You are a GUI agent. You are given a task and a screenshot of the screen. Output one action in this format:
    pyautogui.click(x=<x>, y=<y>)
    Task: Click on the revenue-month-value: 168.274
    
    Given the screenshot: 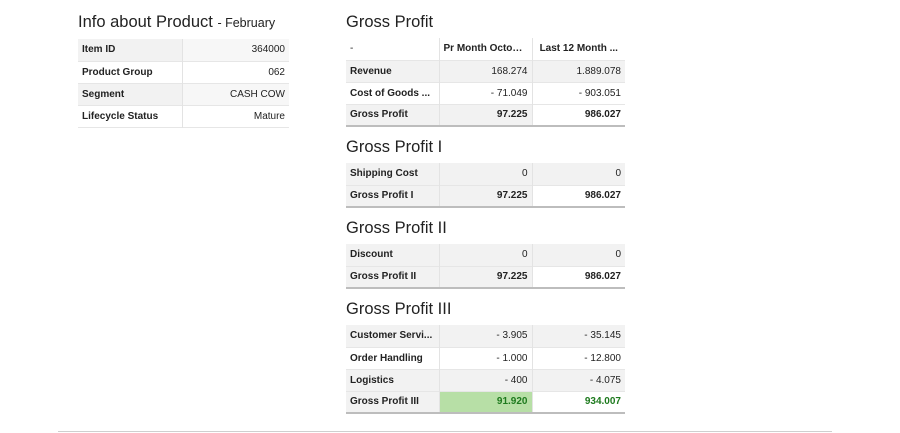 What is the action you would take?
    pyautogui.click(x=486, y=71)
    